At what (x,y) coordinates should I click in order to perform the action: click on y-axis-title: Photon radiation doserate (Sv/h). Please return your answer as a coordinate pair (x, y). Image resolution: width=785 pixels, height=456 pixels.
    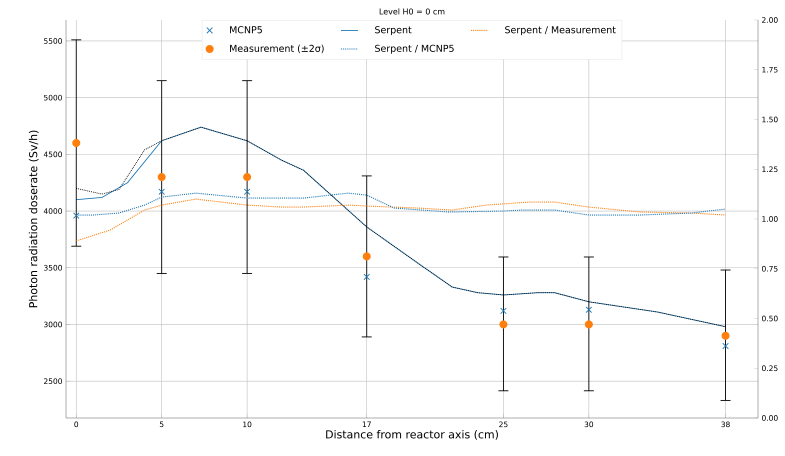
    Looking at the image, I should click on (33, 219).